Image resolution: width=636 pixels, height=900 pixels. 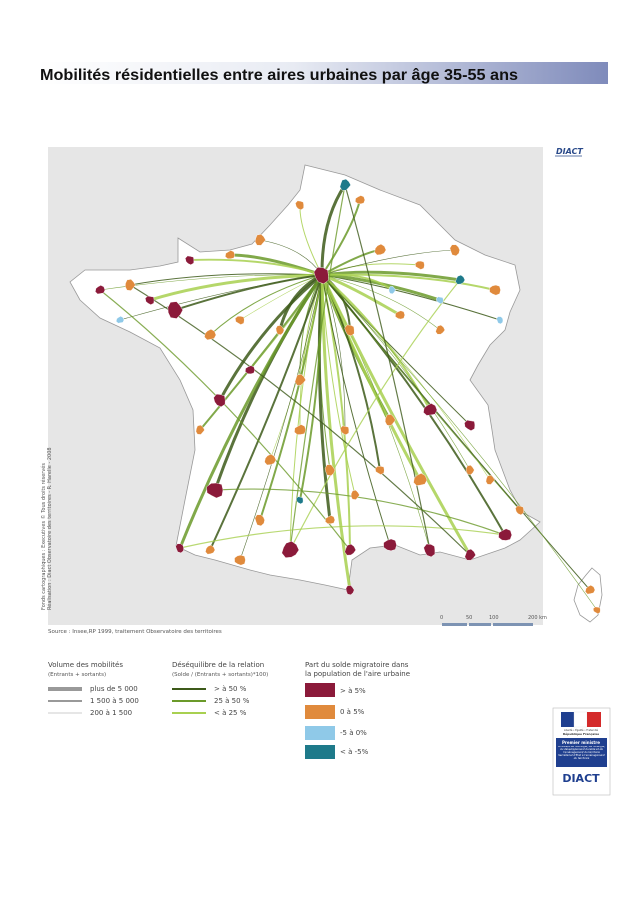 What do you see at coordinates (357, 674) in the screenshot?
I see `legend-title: la population de l'aire urbaine` at bounding box center [357, 674].